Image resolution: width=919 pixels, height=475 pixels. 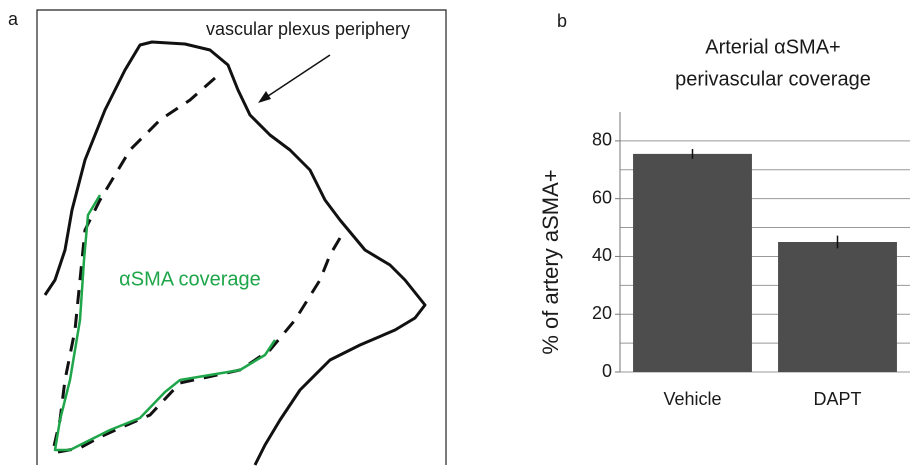 I want to click on y-tick-label: 0, so click(x=607, y=371).